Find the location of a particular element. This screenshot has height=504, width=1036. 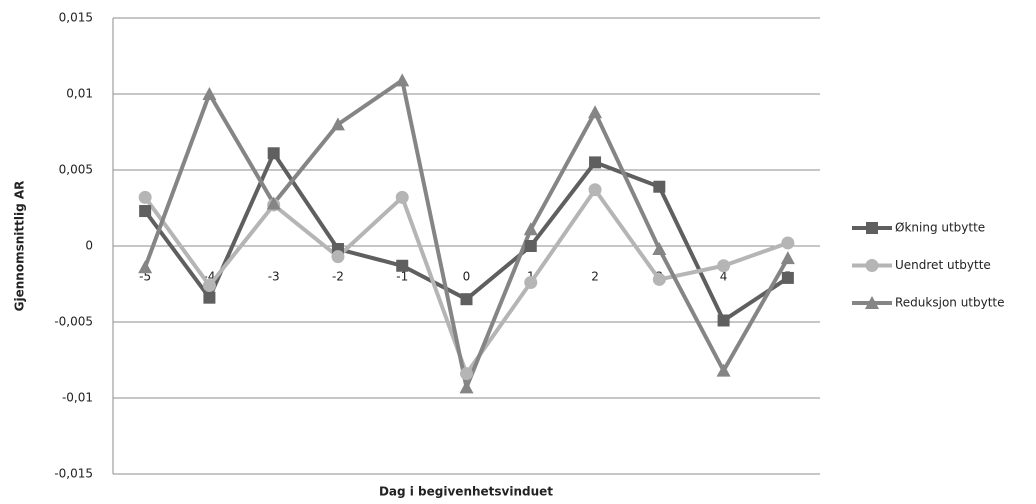

legend-label: Økning utbytte is located at coordinates (940, 228).